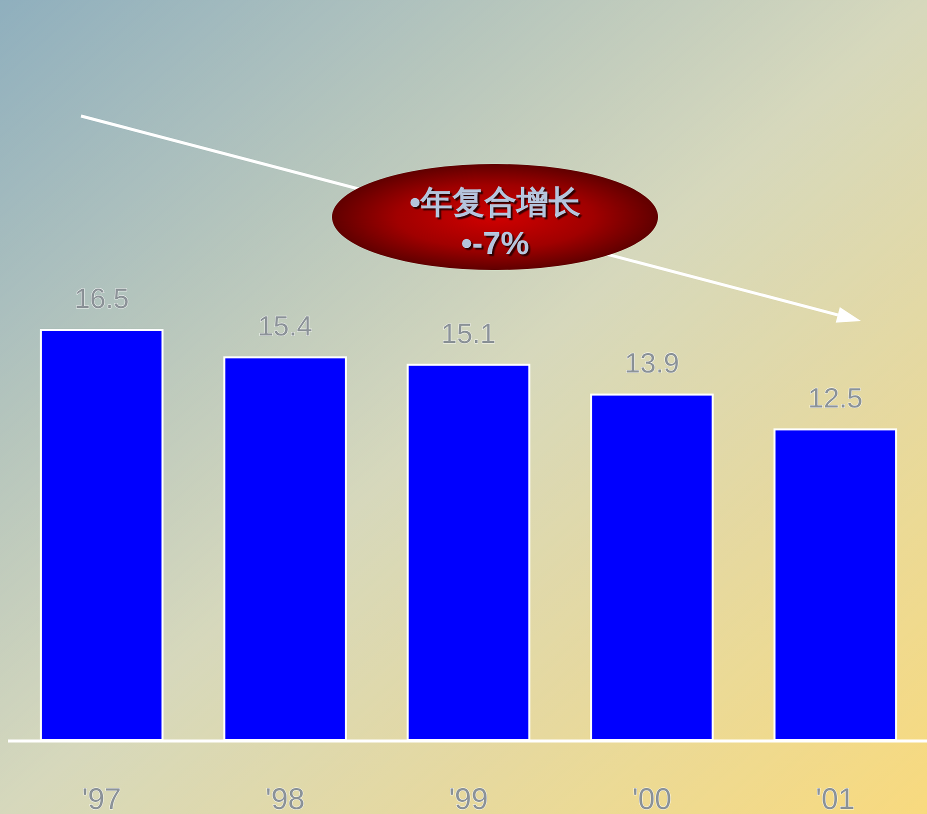 Image resolution: width=927 pixels, height=814 pixels. I want to click on data-label: 13.9, so click(652, 363).